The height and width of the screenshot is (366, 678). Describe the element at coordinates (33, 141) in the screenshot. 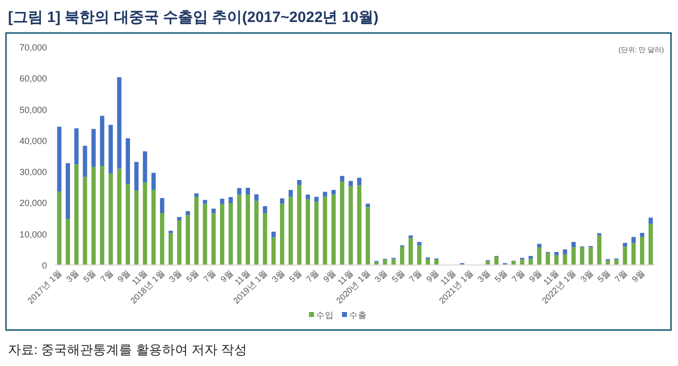

I see `y-tick-label: 40,000` at that location.